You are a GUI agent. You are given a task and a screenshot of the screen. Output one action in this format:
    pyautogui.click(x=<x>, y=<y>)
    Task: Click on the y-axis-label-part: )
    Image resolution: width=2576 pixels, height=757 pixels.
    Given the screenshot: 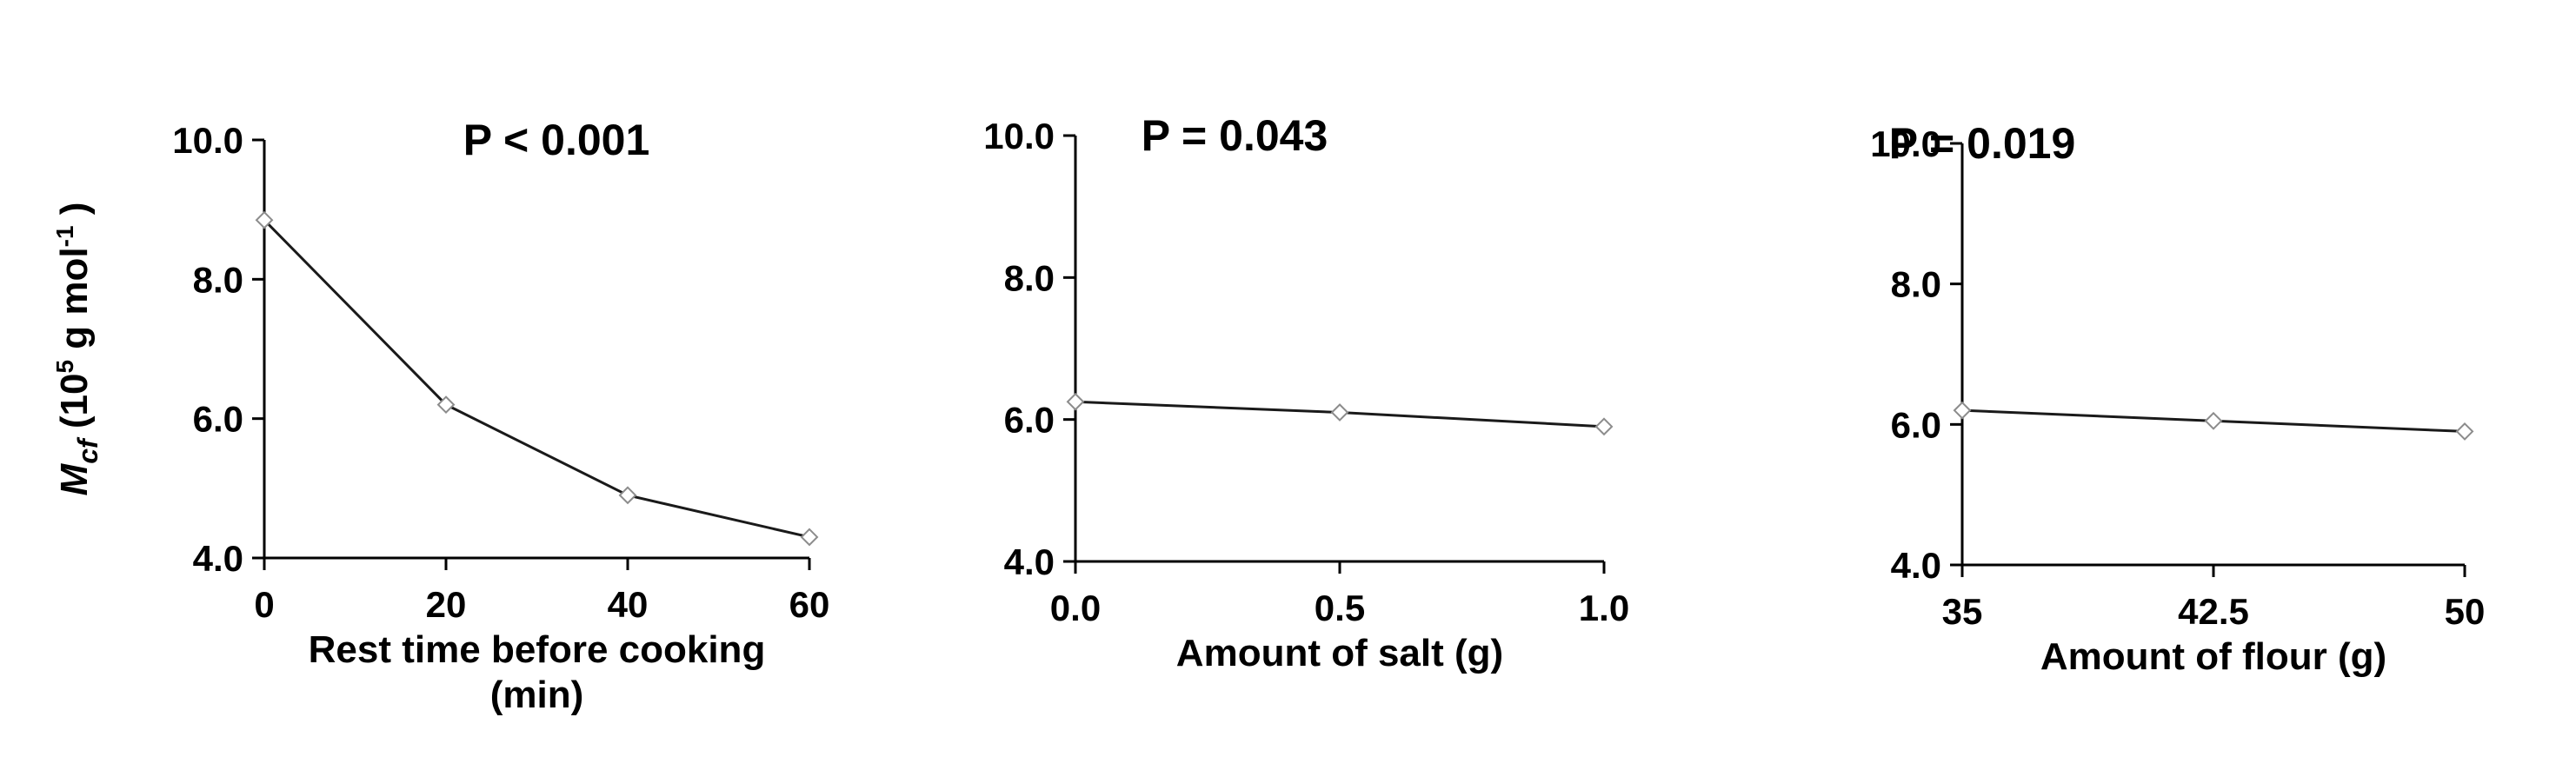 What is the action you would take?
    pyautogui.click(x=74, y=214)
    